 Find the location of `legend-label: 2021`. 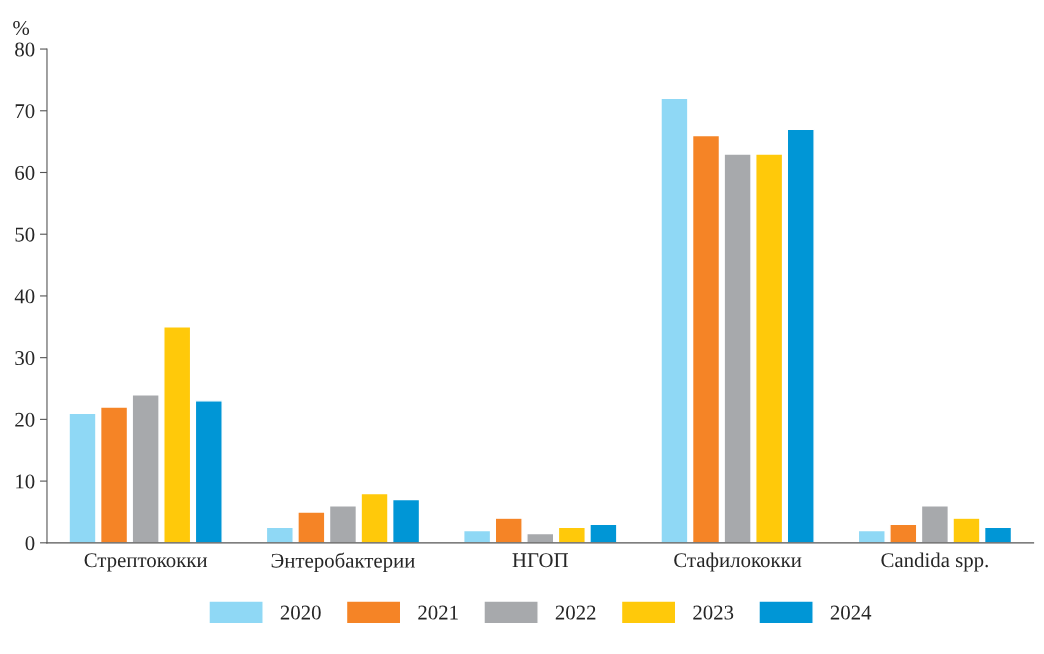

legend-label: 2021 is located at coordinates (438, 612).